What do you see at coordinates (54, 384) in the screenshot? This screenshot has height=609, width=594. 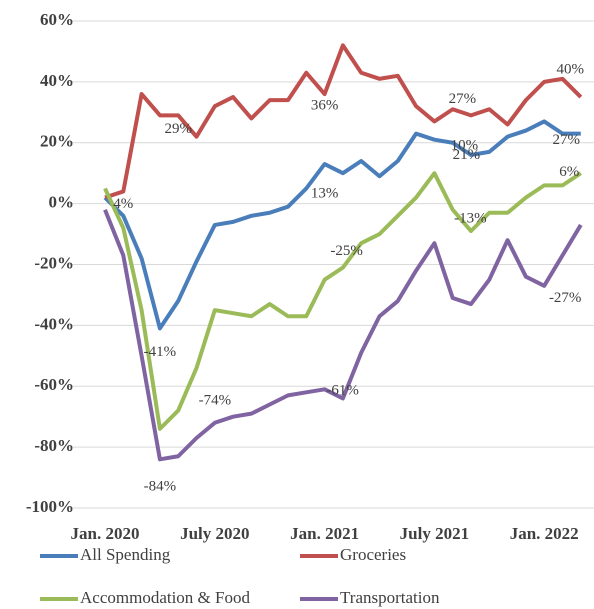 I see `y-tick-label: -60%` at bounding box center [54, 384].